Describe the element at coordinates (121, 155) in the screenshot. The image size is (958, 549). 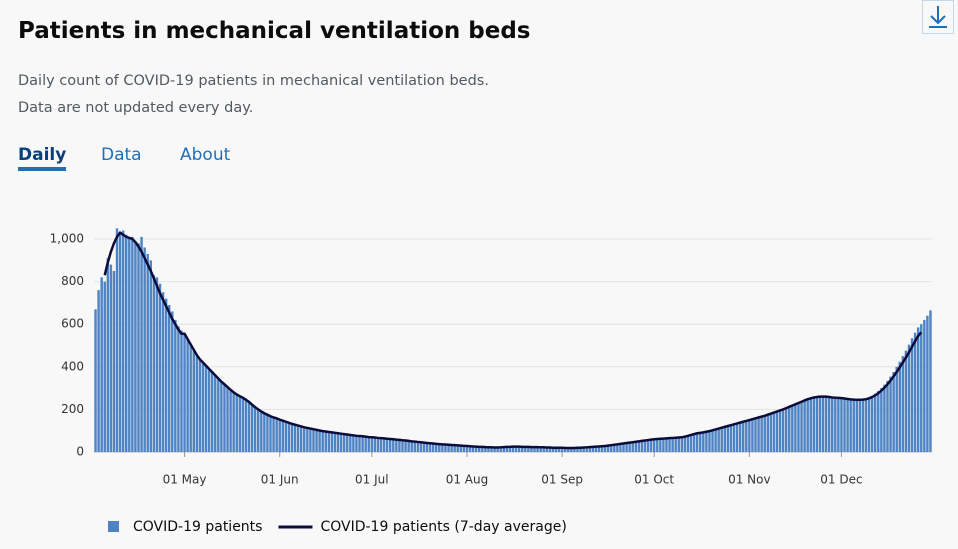
I see `tab: Data` at that location.